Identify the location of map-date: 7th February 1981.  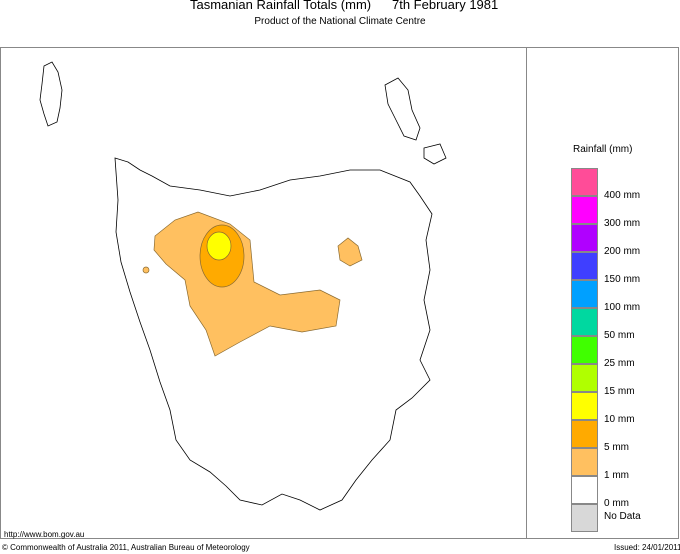
(445, 6).